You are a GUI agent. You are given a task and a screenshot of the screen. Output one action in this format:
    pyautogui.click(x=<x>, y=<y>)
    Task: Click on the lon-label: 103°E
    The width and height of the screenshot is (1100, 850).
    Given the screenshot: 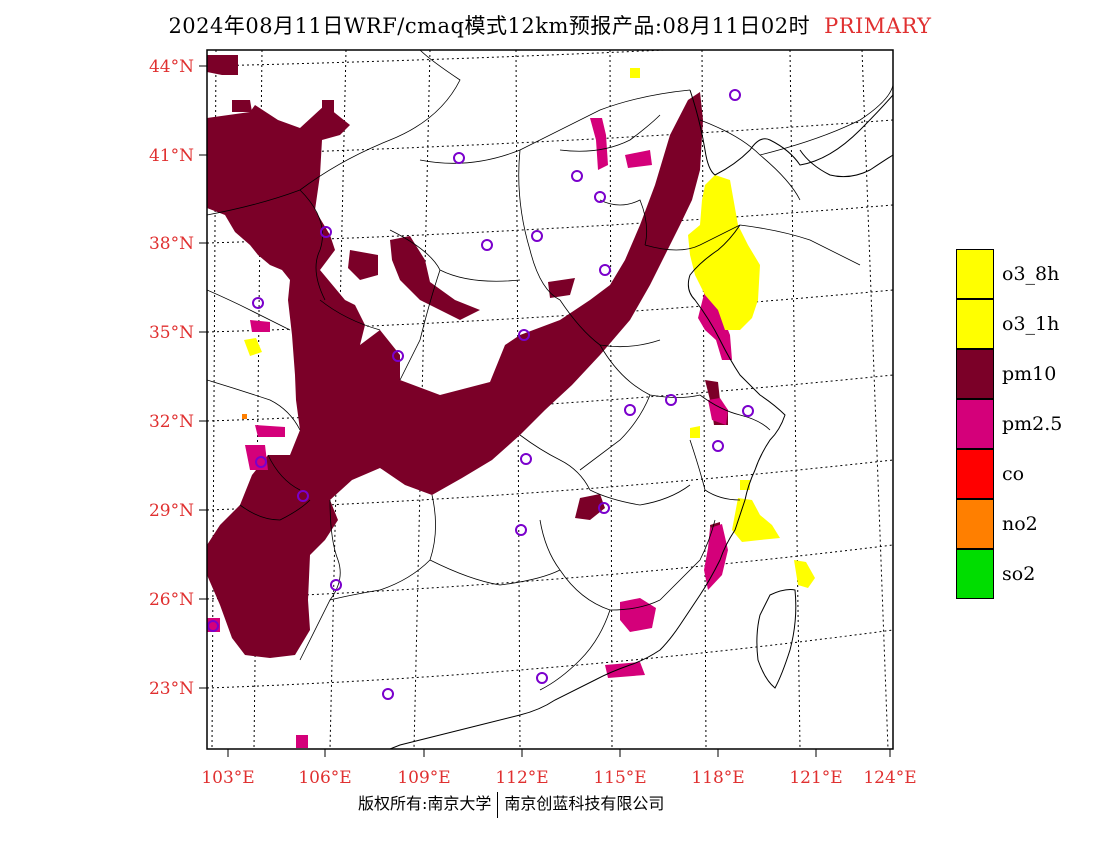 What is the action you would take?
    pyautogui.click(x=227, y=778)
    